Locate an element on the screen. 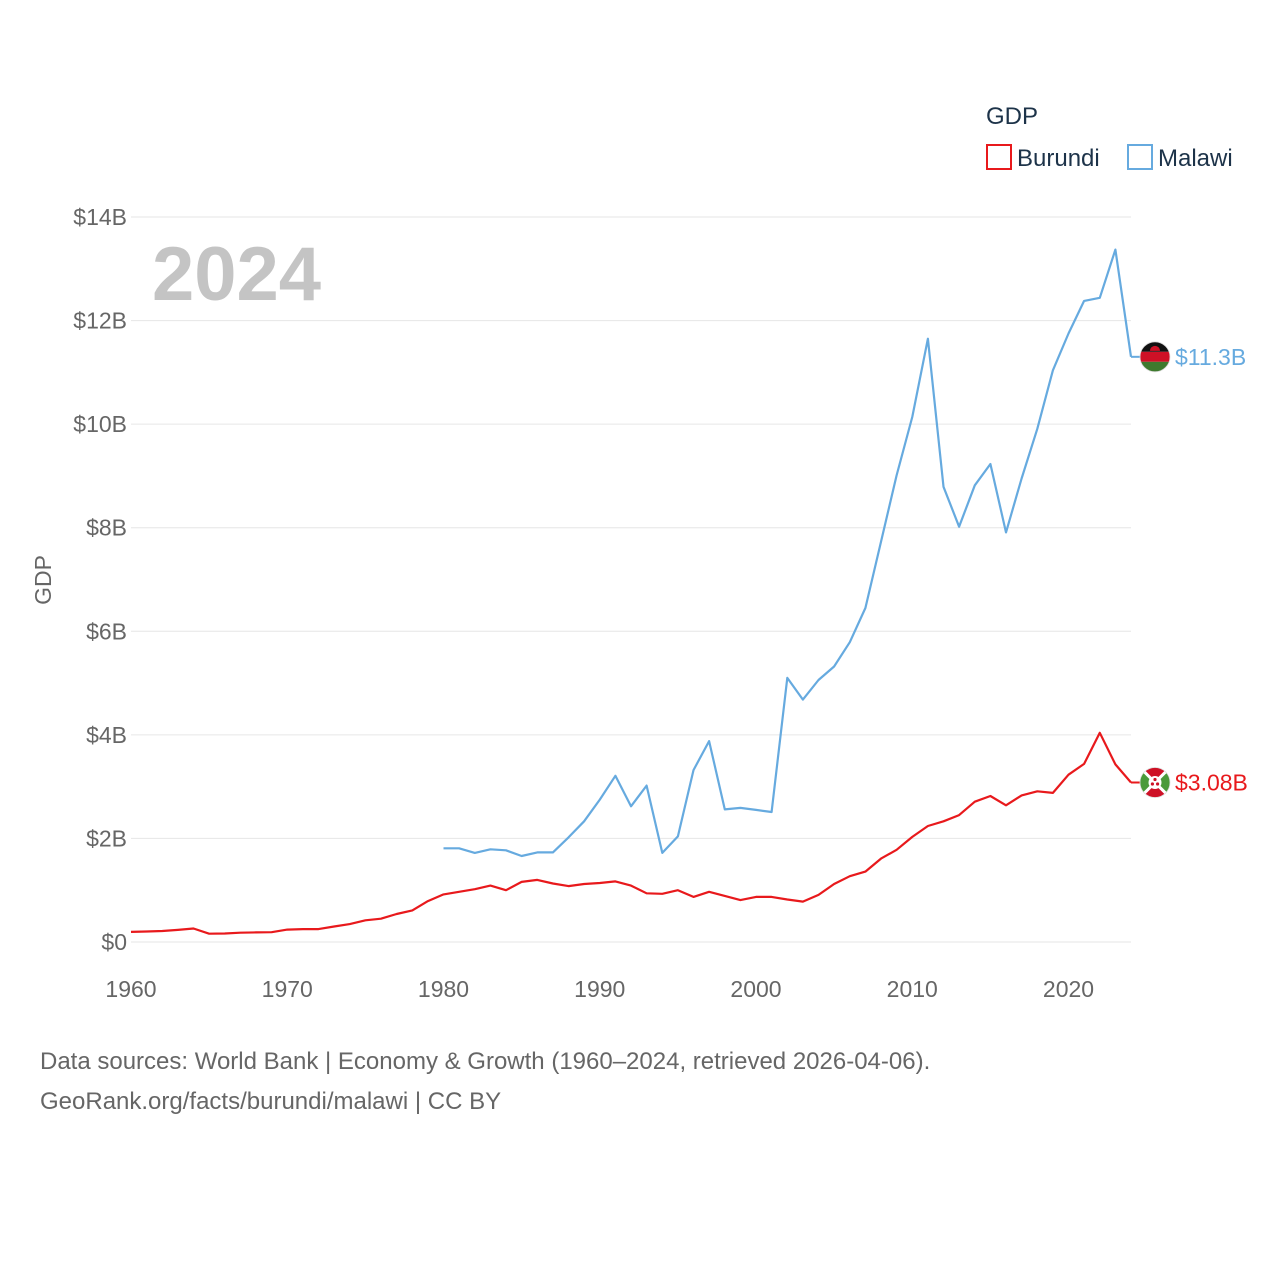 The height and width of the screenshot is (1280, 1280). malawi-flag-icon is located at coordinates (1155, 357).